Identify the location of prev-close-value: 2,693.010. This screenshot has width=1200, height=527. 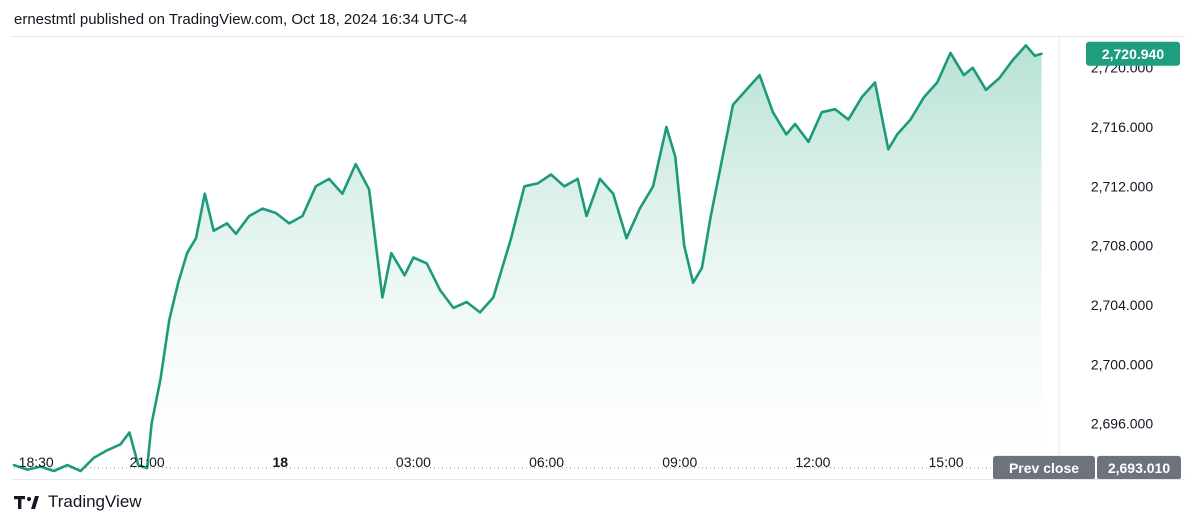
(1139, 468).